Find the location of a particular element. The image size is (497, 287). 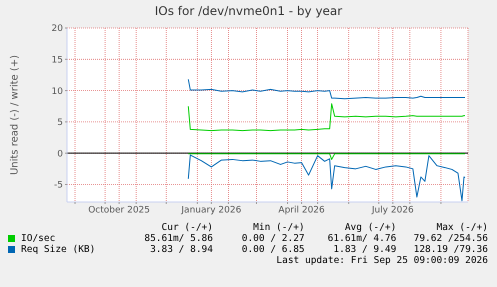

text: Avg (-/+) is located at coordinates (370, 227).